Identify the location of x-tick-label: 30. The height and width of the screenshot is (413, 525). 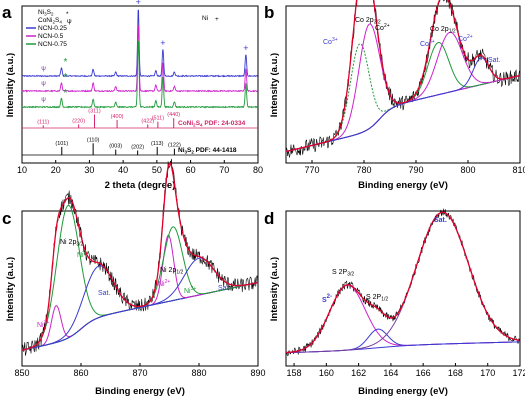
(89, 170).